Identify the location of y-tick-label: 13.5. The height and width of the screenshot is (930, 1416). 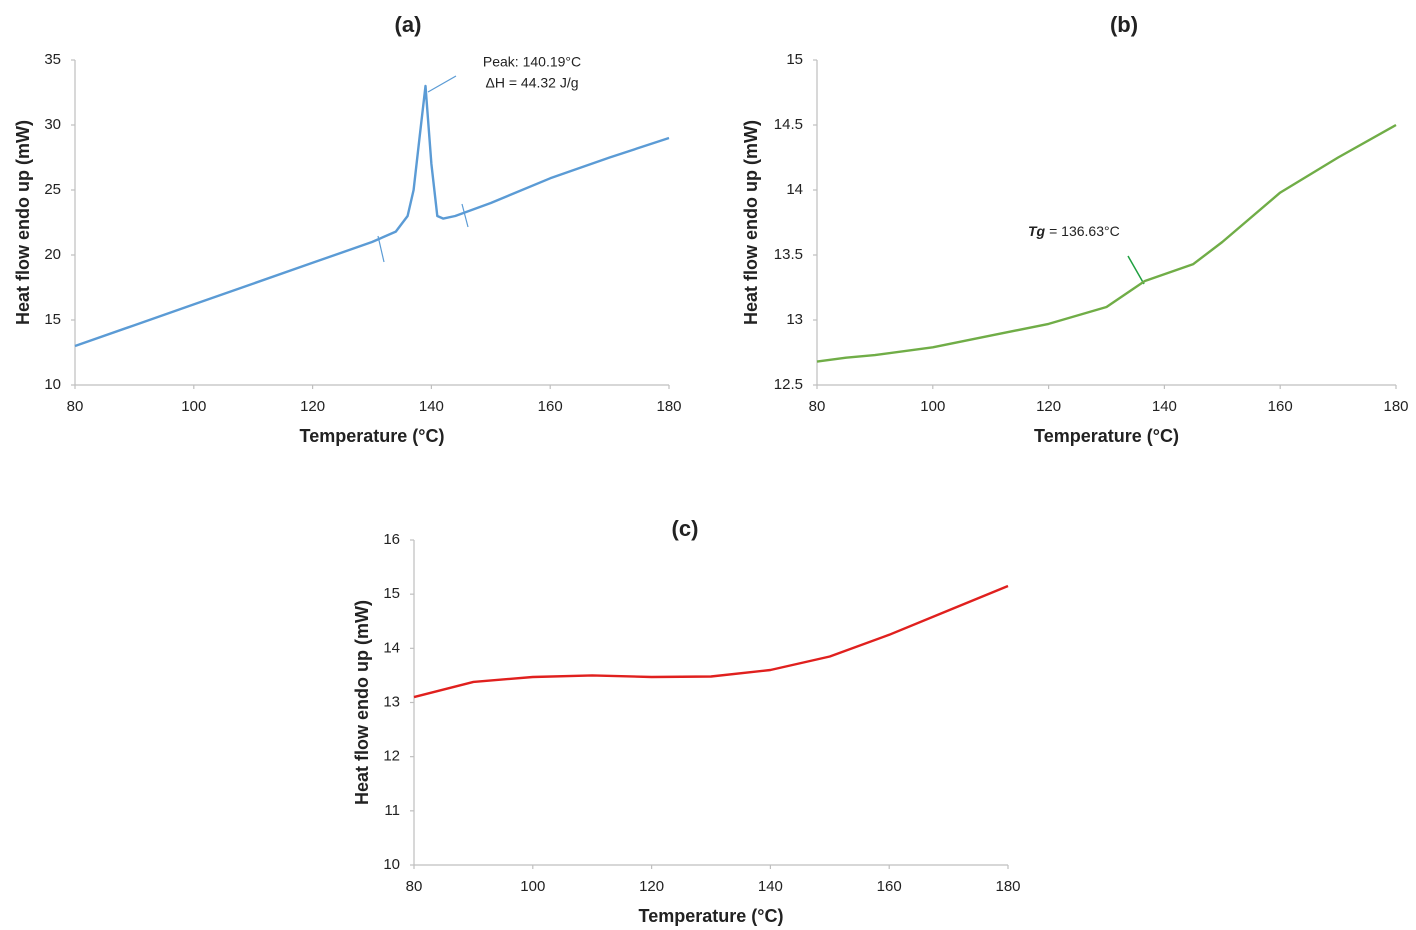
(788, 254).